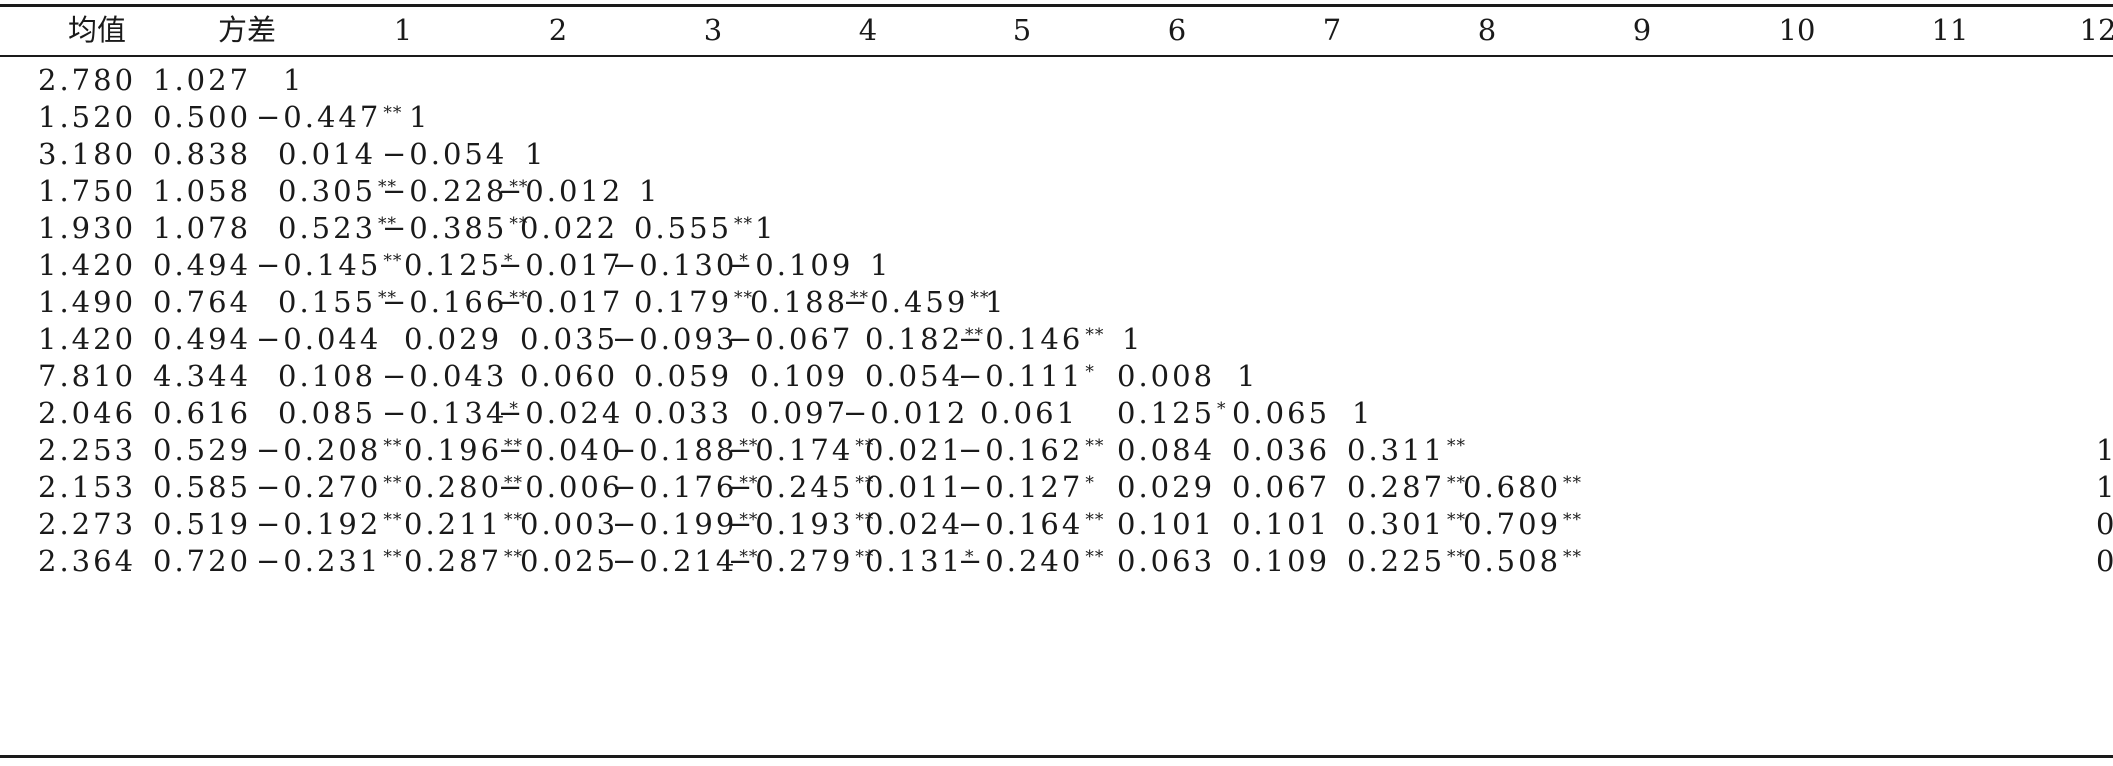 This screenshot has height=766, width=2113. Describe the element at coordinates (1407, 450) in the screenshot. I see `table-cell: 0.311 **` at that location.